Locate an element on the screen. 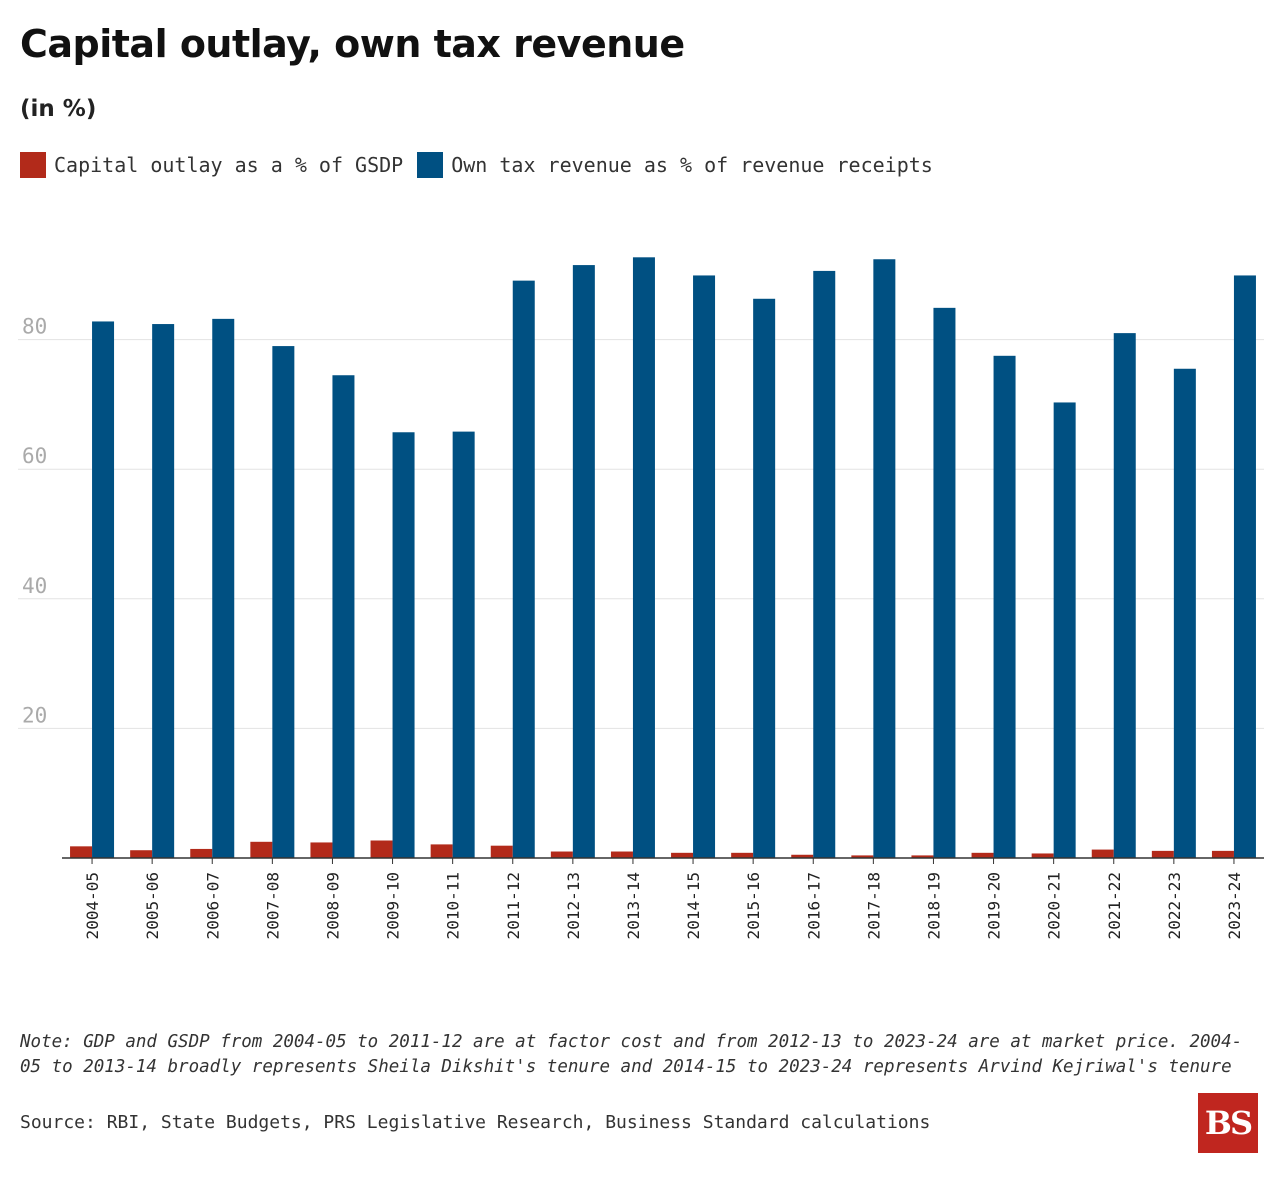 This screenshot has width=1280, height=1180. legend-label-capital-outlay: Capital outlay as a % of GSDP is located at coordinates (229, 165).